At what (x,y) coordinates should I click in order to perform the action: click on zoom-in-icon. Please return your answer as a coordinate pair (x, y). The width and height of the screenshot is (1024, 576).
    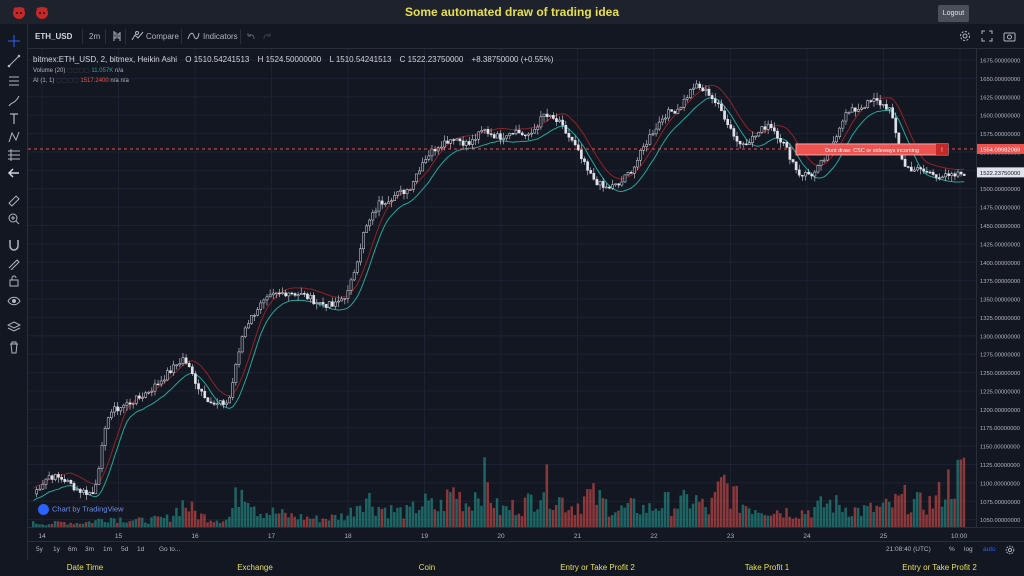
    Looking at the image, I should click on (14, 219).